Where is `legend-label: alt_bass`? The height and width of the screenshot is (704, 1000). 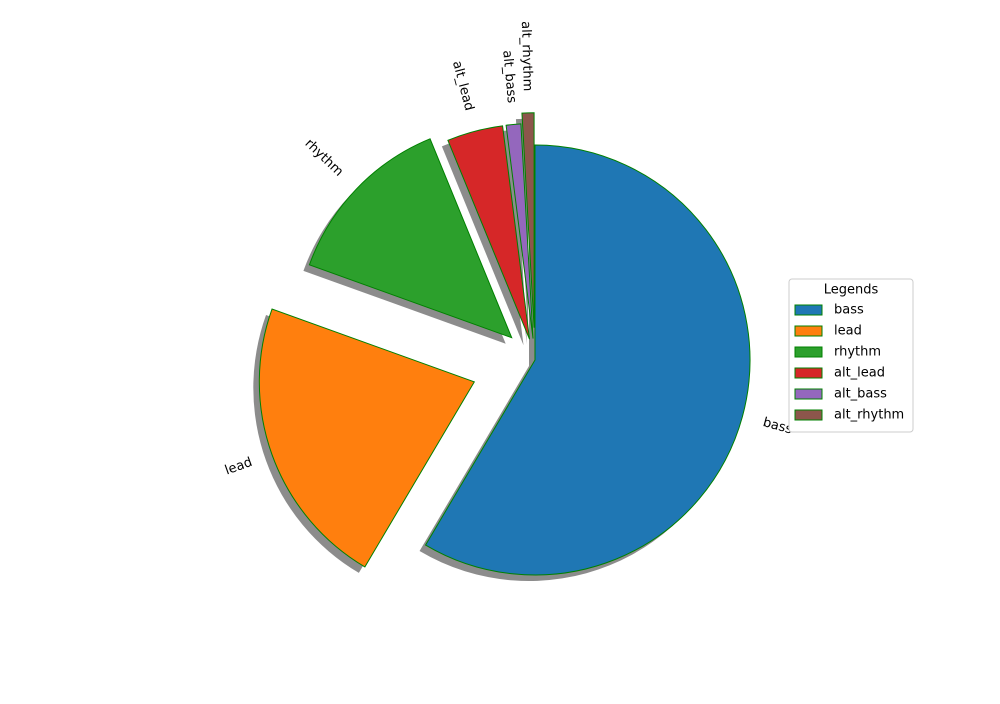 legend-label: alt_bass is located at coordinates (860, 394).